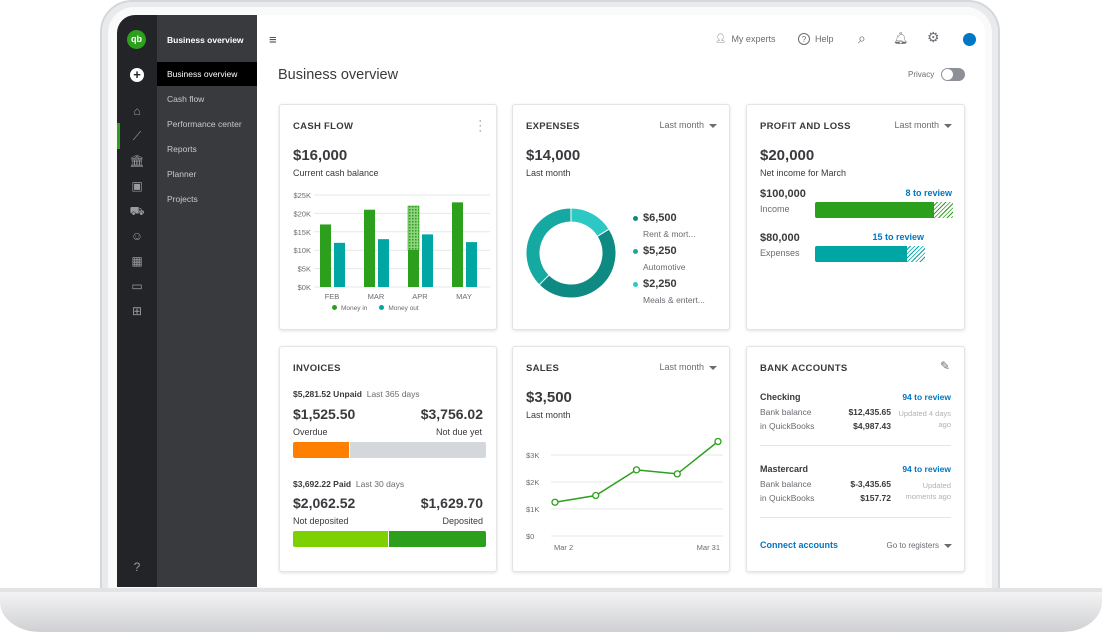  What do you see at coordinates (375, 308) in the screenshot?
I see `cash-flow-legend: Money in Money out` at bounding box center [375, 308].